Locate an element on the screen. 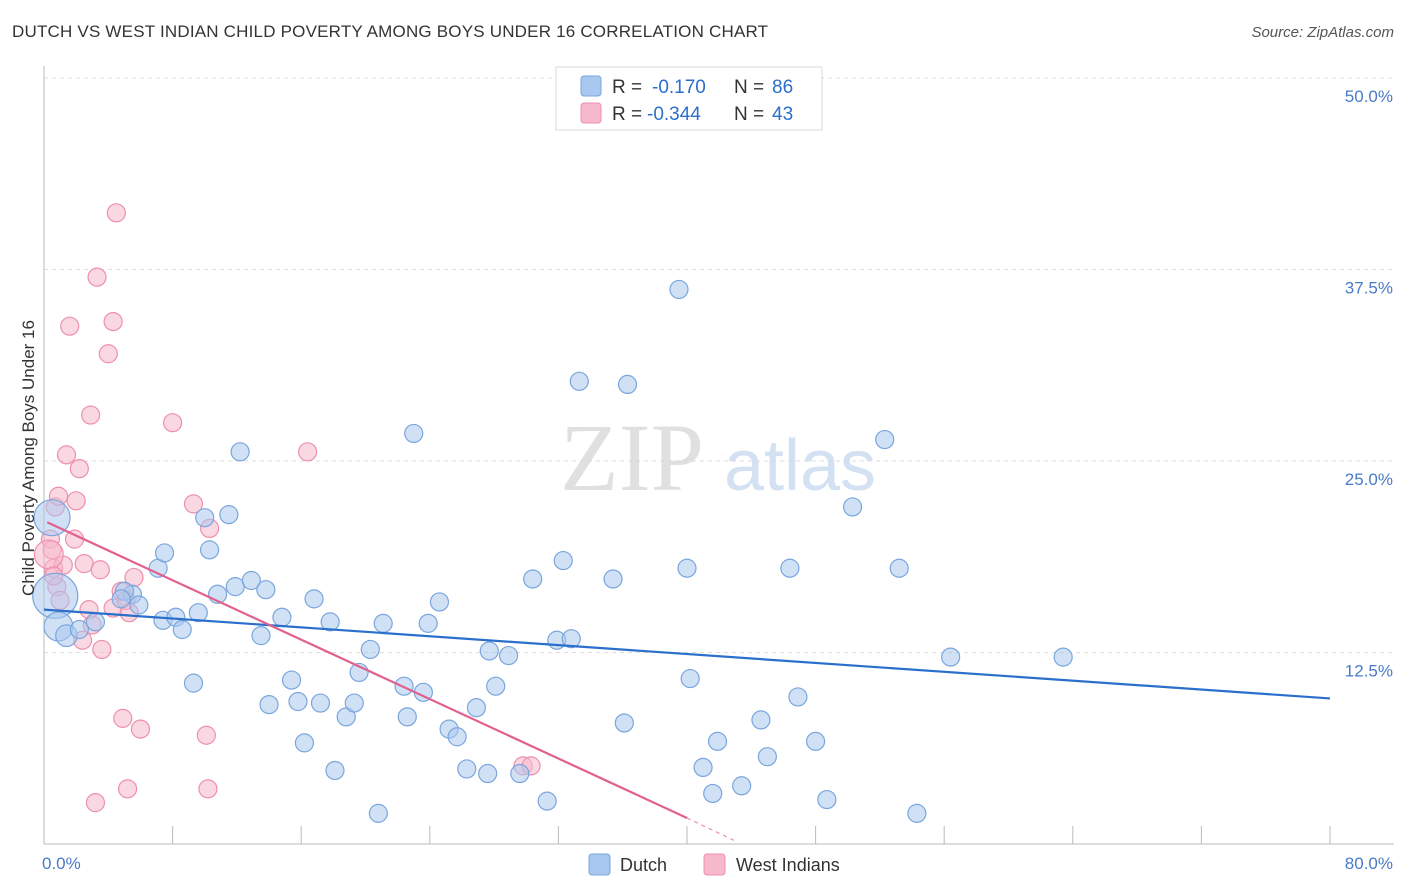  legend-r-label-west-indians: R = is located at coordinates (627, 114).